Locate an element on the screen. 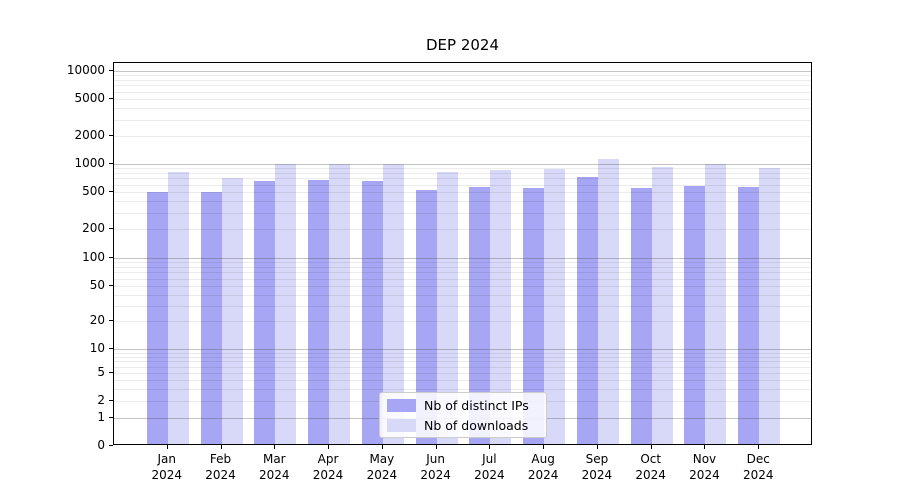  y-tick-label: 1000 is located at coordinates (89, 163).